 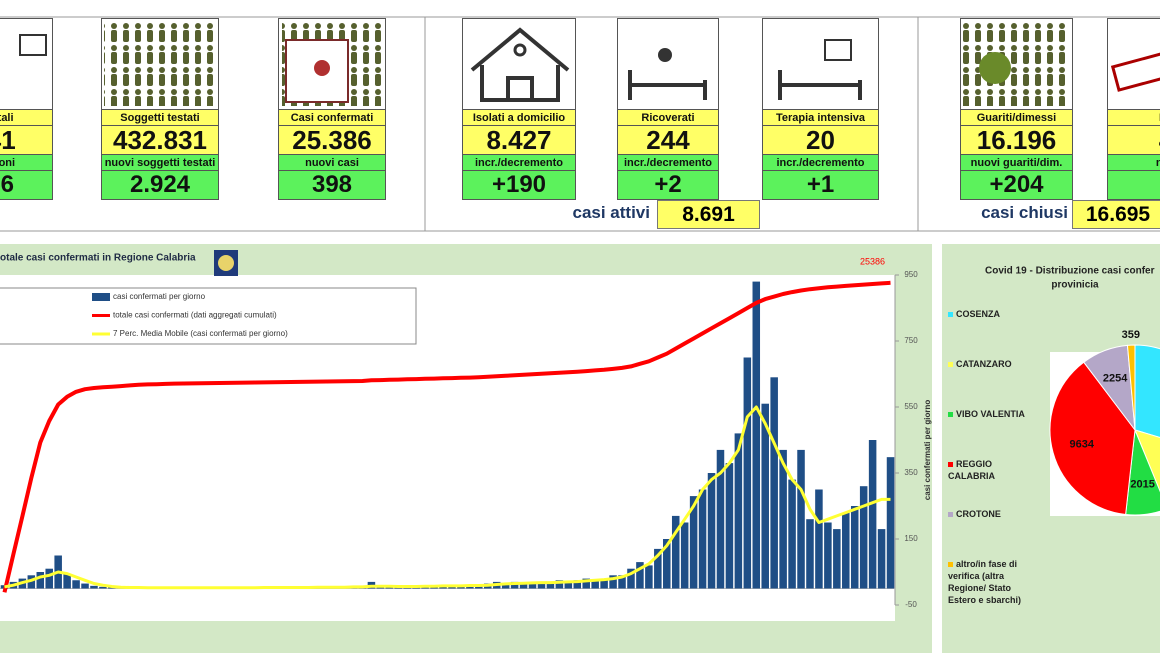 What do you see at coordinates (911, 538) in the screenshot?
I see `y-tick-label: 150` at bounding box center [911, 538].